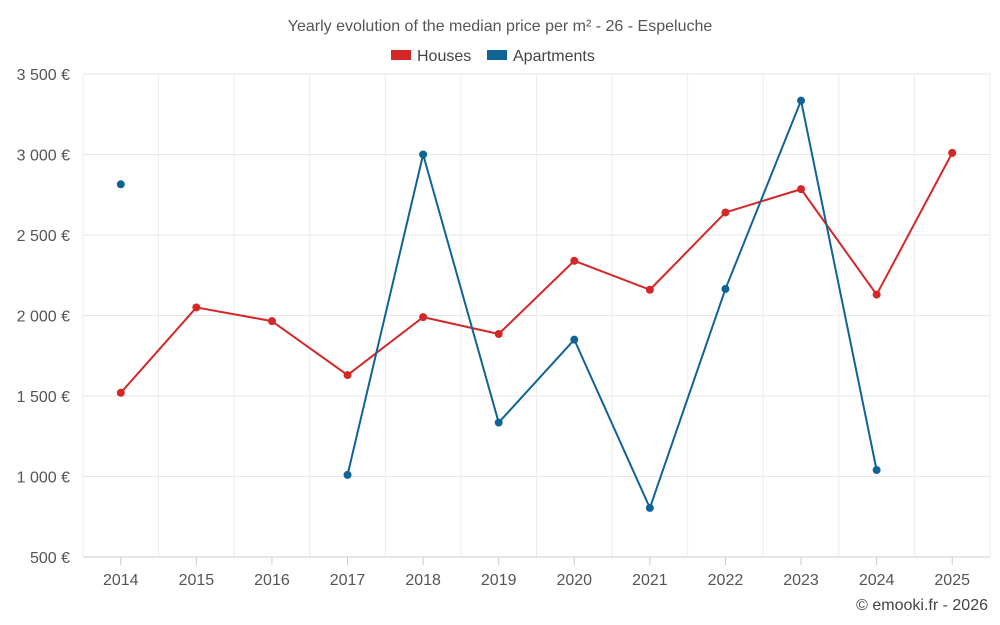 The height and width of the screenshot is (625, 1000). What do you see at coordinates (43, 397) in the screenshot?
I see `y-tick-label: 1 500 €` at bounding box center [43, 397].